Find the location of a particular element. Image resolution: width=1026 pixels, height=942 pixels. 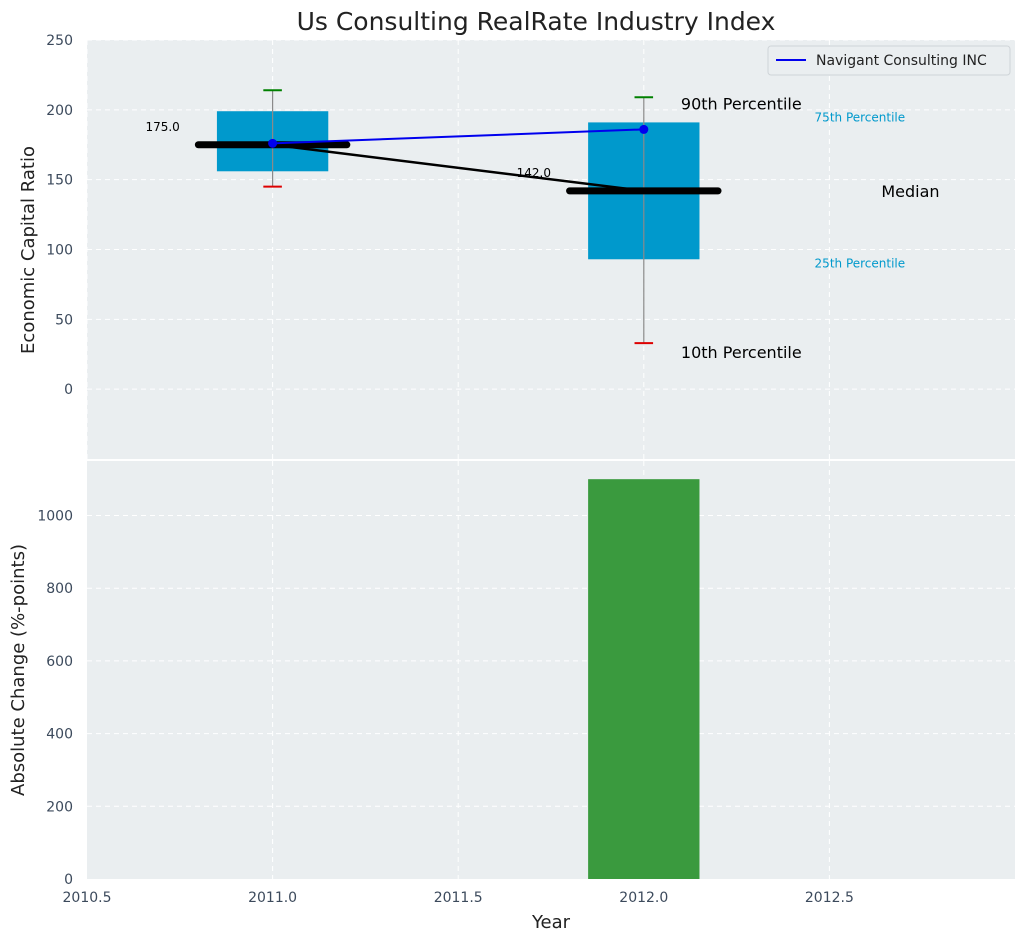

x-tick-label: 2011.5 is located at coordinates (458, 898).